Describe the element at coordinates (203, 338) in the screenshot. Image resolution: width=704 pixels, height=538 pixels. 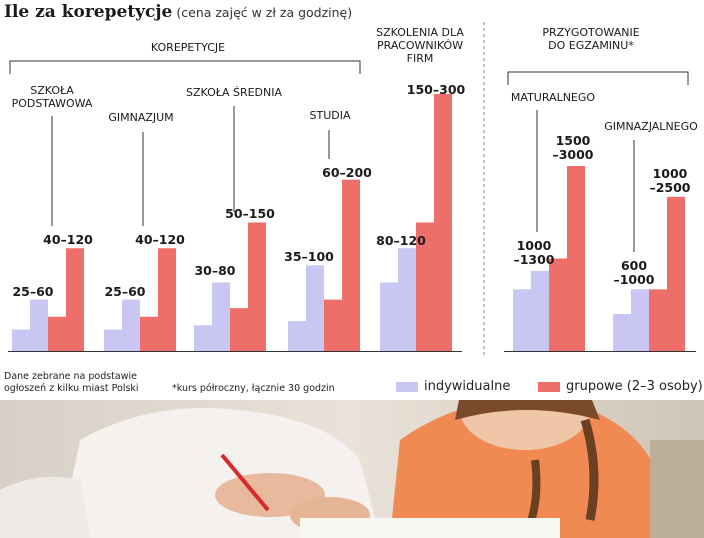
I see `bar-cat3-individual-min` at that location.